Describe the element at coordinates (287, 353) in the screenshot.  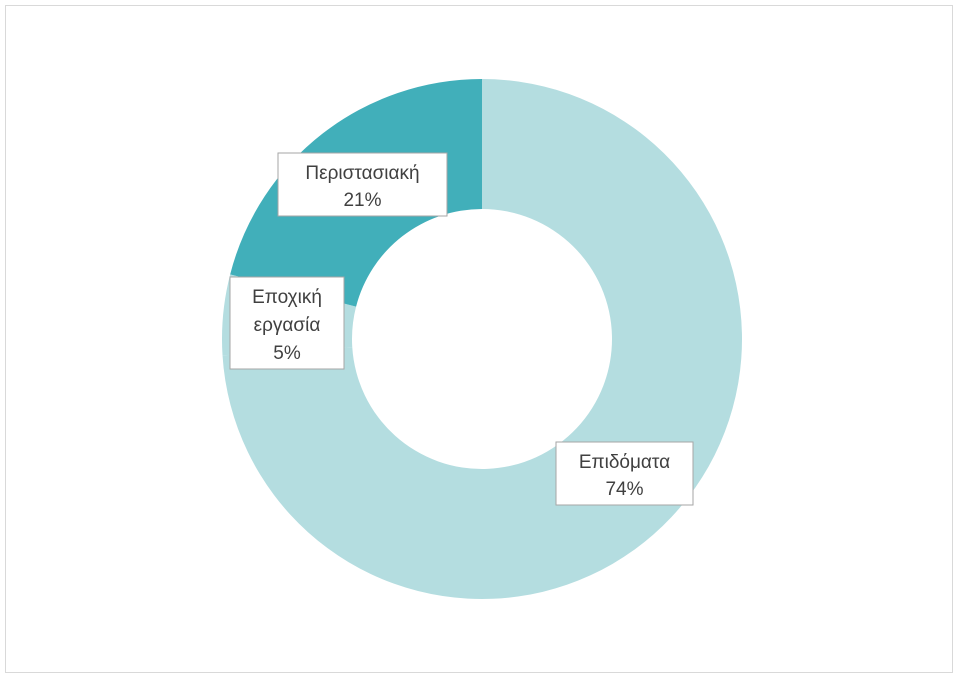
I see `data-label-epochiki-value: 5%` at that location.